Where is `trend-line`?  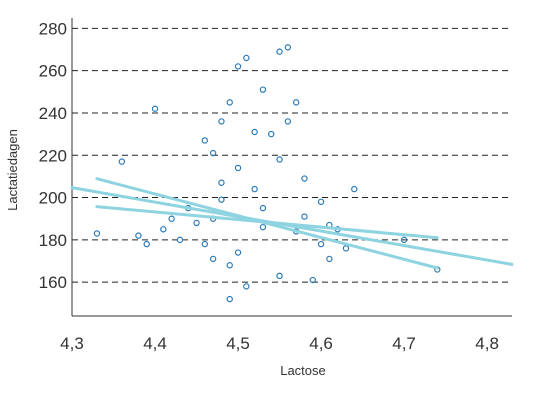
trend-line is located at coordinates (267, 222).